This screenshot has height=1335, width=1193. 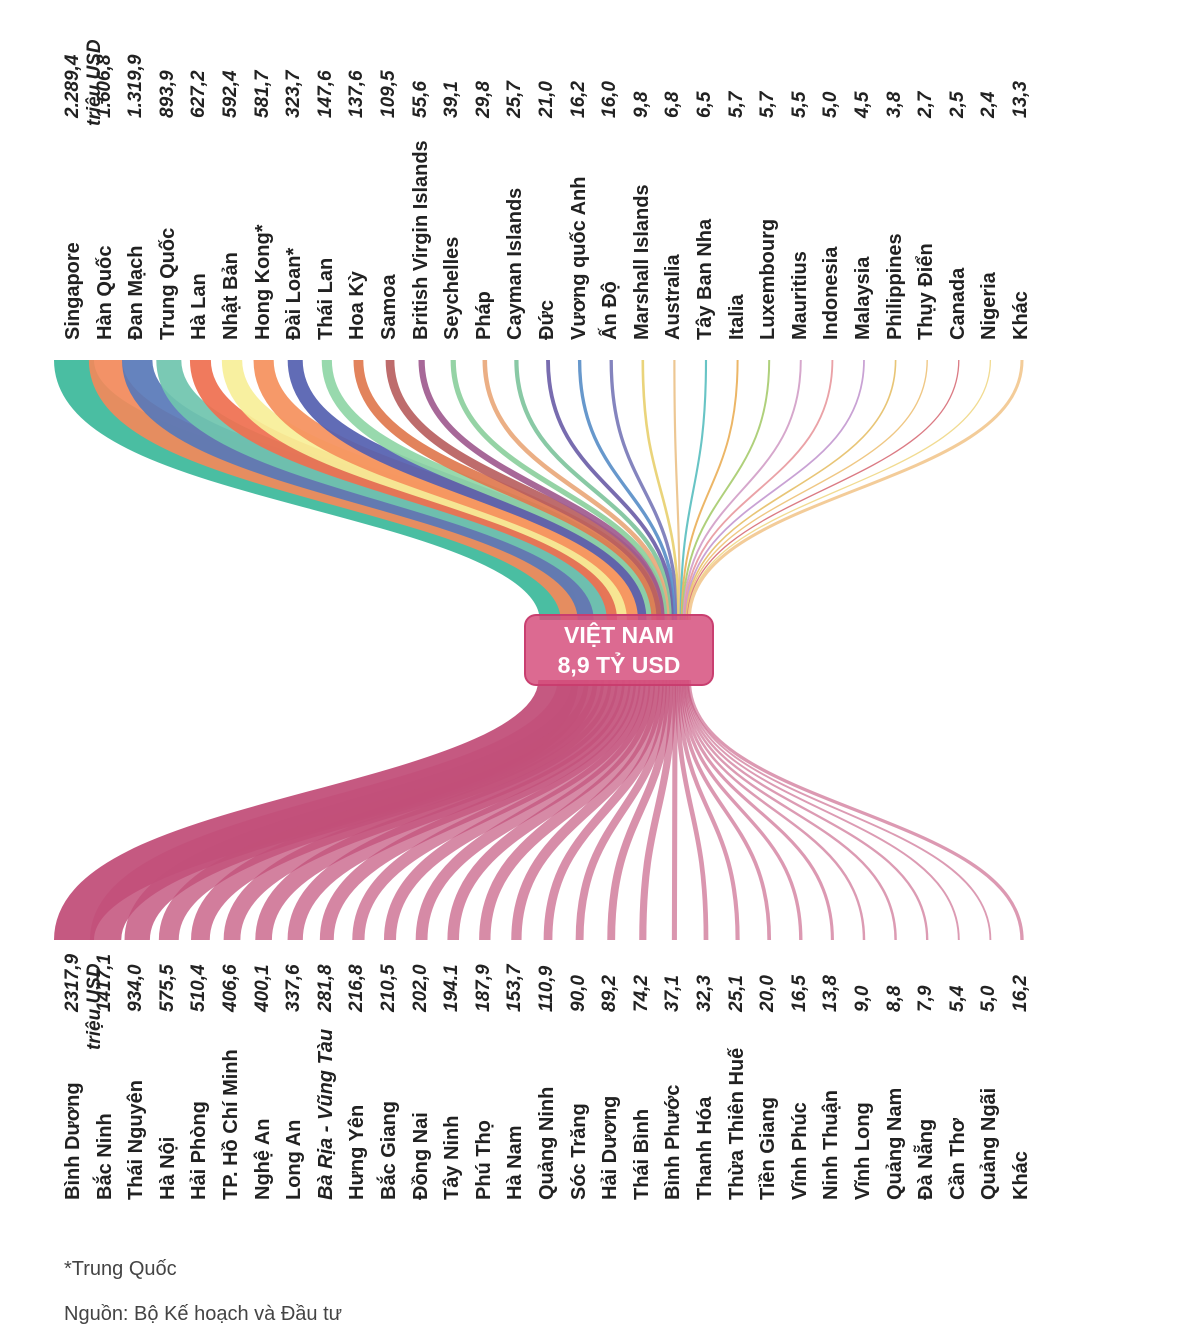 I want to click on source-value-dai-loan: 323,7, so click(x=294, y=94).